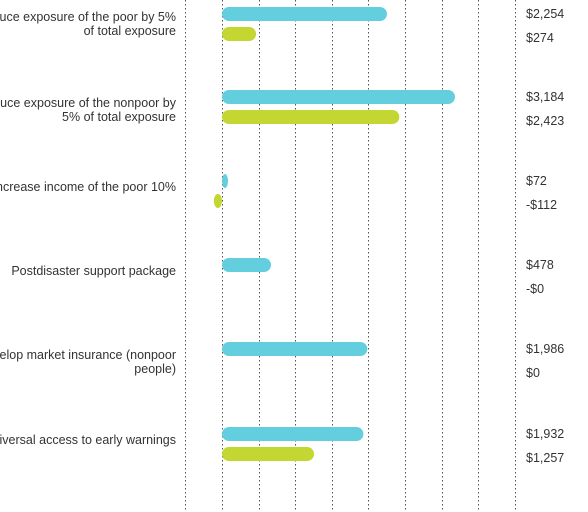 This screenshot has height=512, width=588. What do you see at coordinates (545, 97) in the screenshot?
I see `value-label: $3,184` at bounding box center [545, 97].